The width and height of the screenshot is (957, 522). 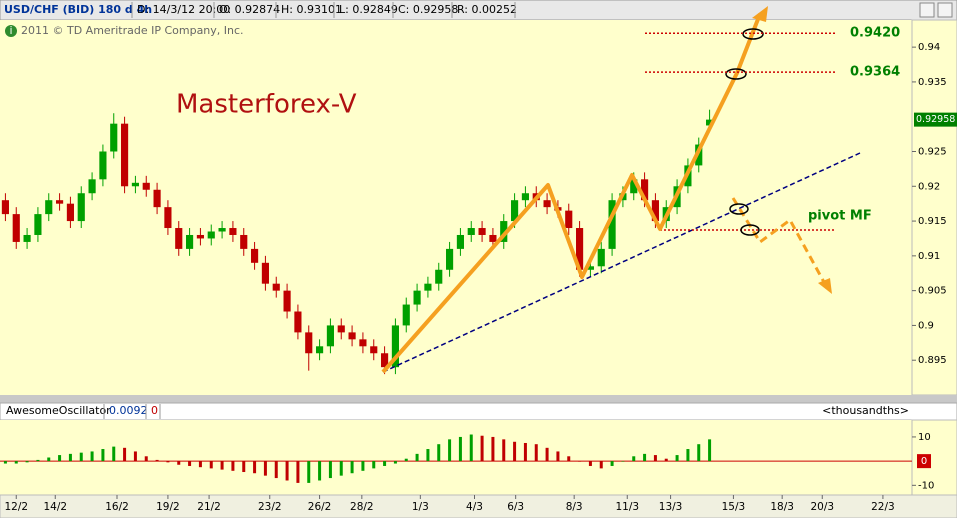 I want to click on restore-button, so click(x=945, y=10).